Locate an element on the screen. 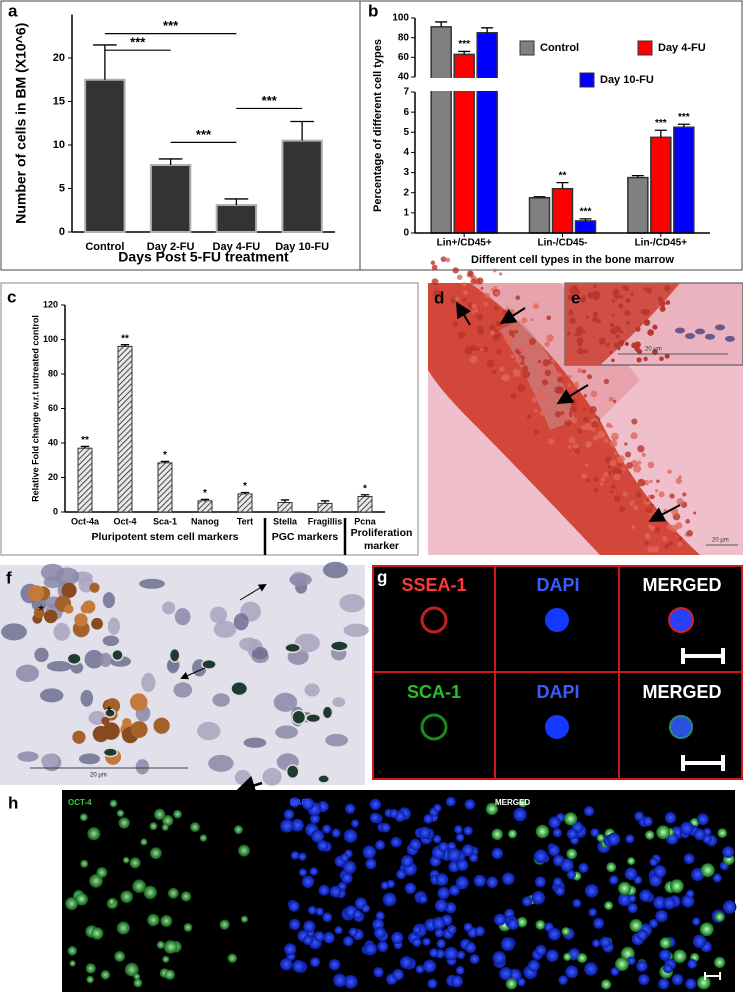 The height and width of the screenshot is (992, 743). y-tick-label: 7 is located at coordinates (406, 92).